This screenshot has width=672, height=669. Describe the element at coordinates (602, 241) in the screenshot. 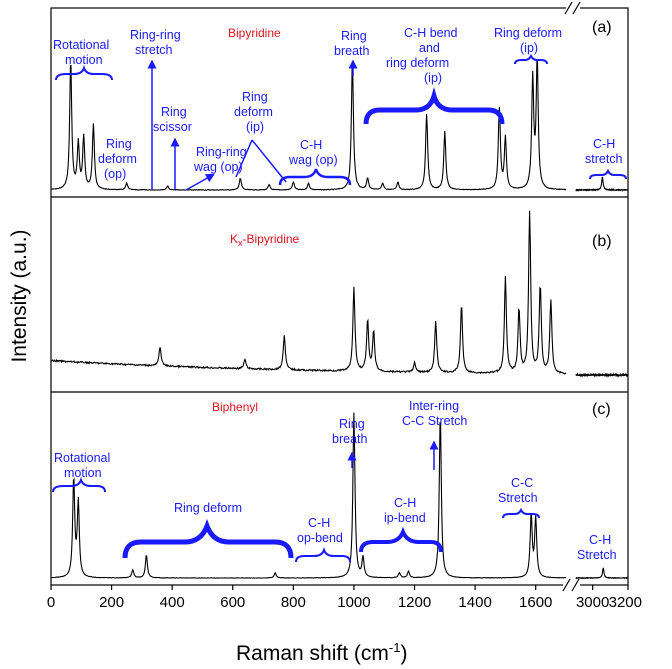

I see `panel-b-tag: (b)` at that location.